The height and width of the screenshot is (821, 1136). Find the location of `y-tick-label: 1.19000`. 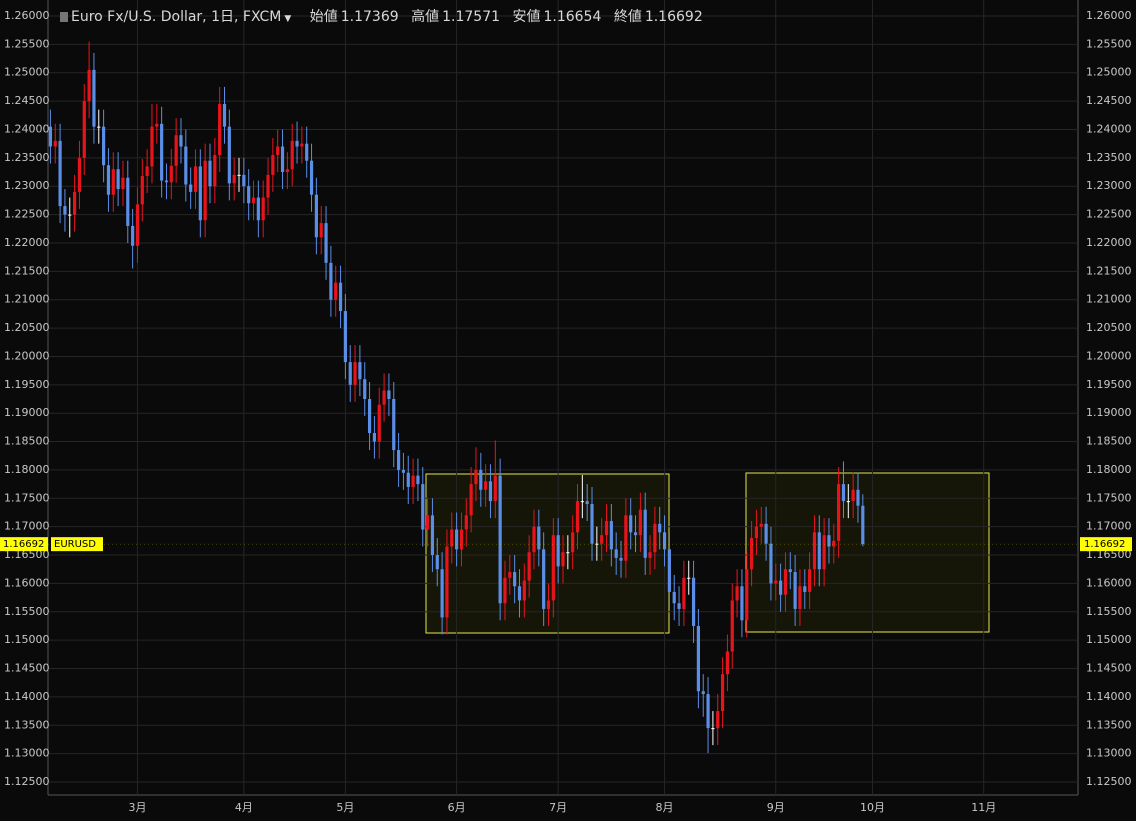

y-tick-label: 1.19000 is located at coordinates (1109, 412).